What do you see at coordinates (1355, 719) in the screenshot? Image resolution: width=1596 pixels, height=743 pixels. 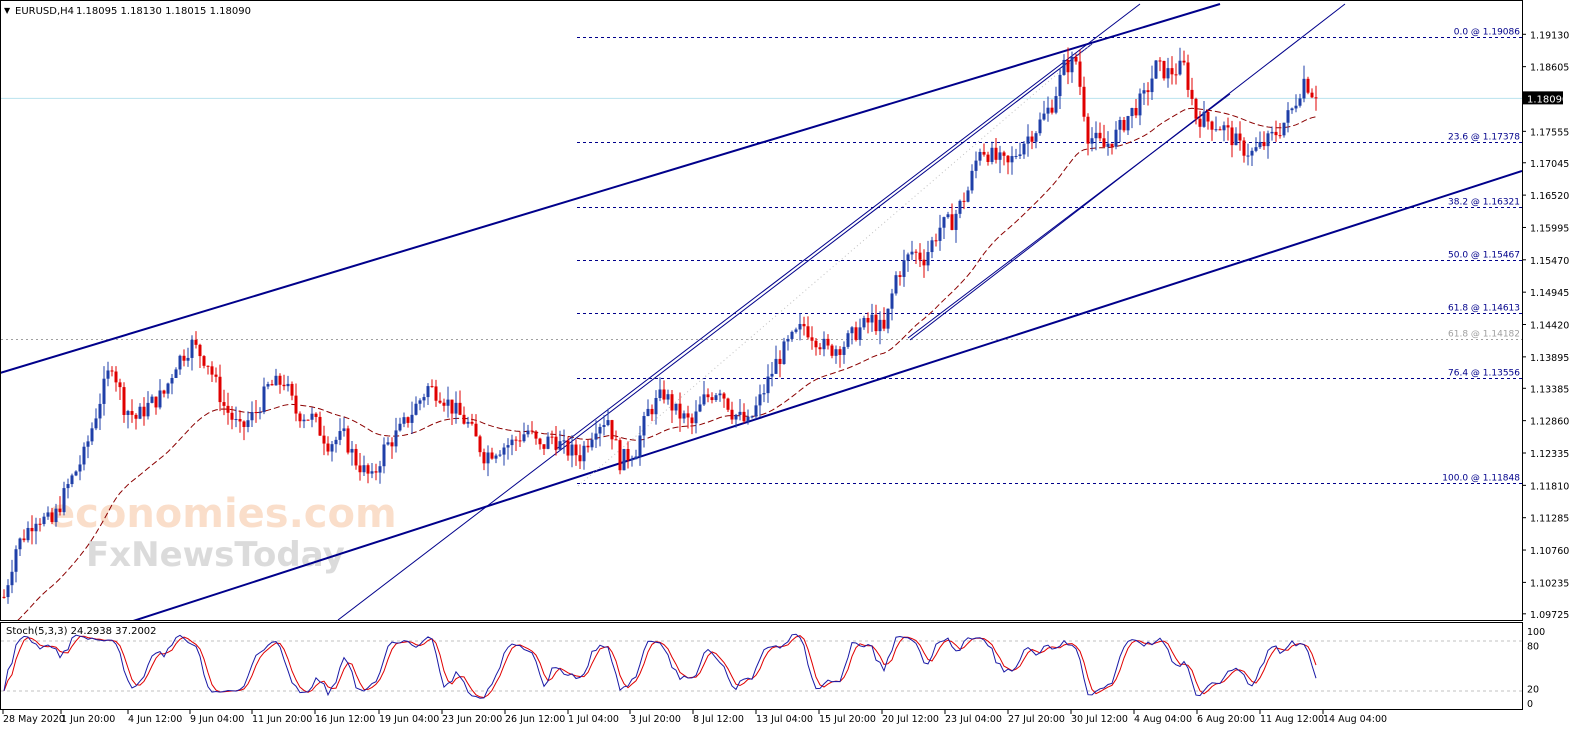 I see `time-tick-label: 14 Aug 04:00` at bounding box center [1355, 719].